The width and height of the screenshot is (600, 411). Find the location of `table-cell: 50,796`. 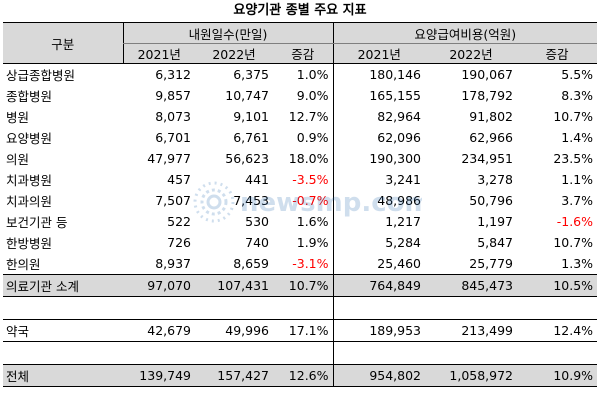

table-cell: 50,796 is located at coordinates (491, 200).